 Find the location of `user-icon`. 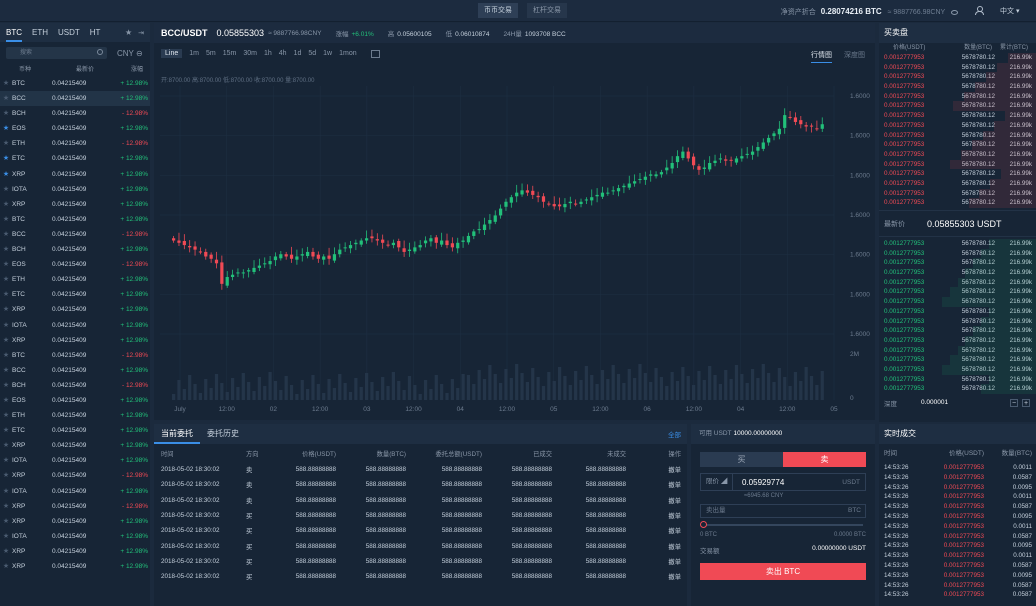

user-icon is located at coordinates (979, 10).